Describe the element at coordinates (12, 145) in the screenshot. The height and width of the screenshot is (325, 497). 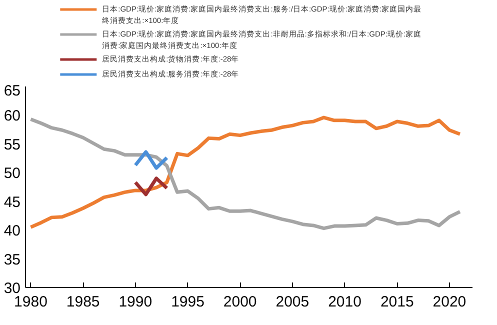
I see `y-tick-label: 55` at that location.